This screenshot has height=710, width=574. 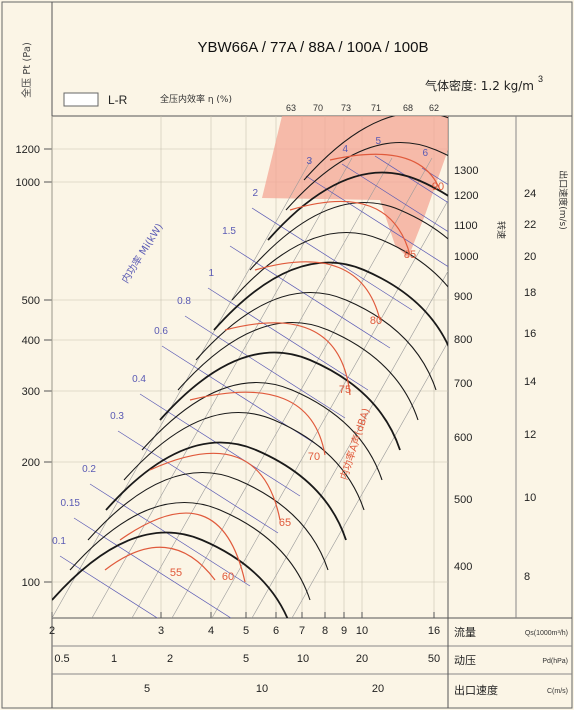 What do you see at coordinates (555, 661) in the screenshot?
I see `x-axis-dynamic-unit: Pd(hPa)` at bounding box center [555, 661].